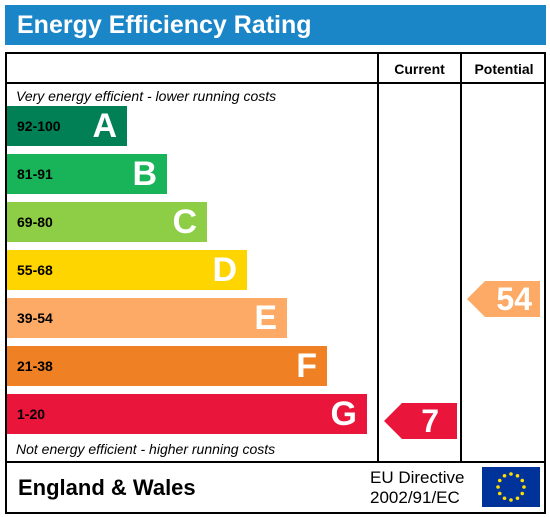 This screenshot has width=550, height=517. What do you see at coordinates (39, 126) in the screenshot?
I see `band-range: 92-100` at bounding box center [39, 126].